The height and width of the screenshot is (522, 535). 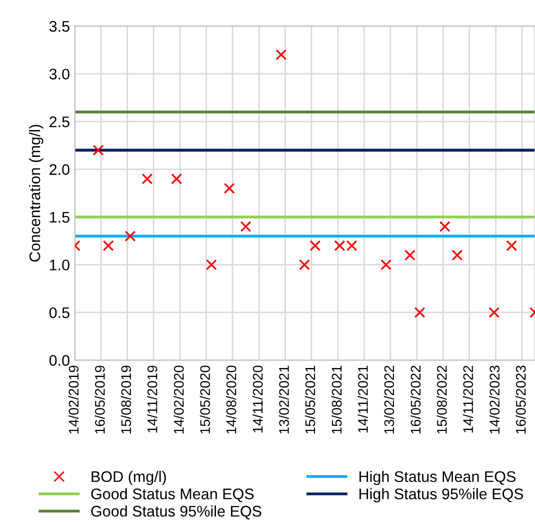 What do you see at coordinates (336, 400) in the screenshot?
I see `x-tick-label: 15/08/2021` at bounding box center [336, 400].